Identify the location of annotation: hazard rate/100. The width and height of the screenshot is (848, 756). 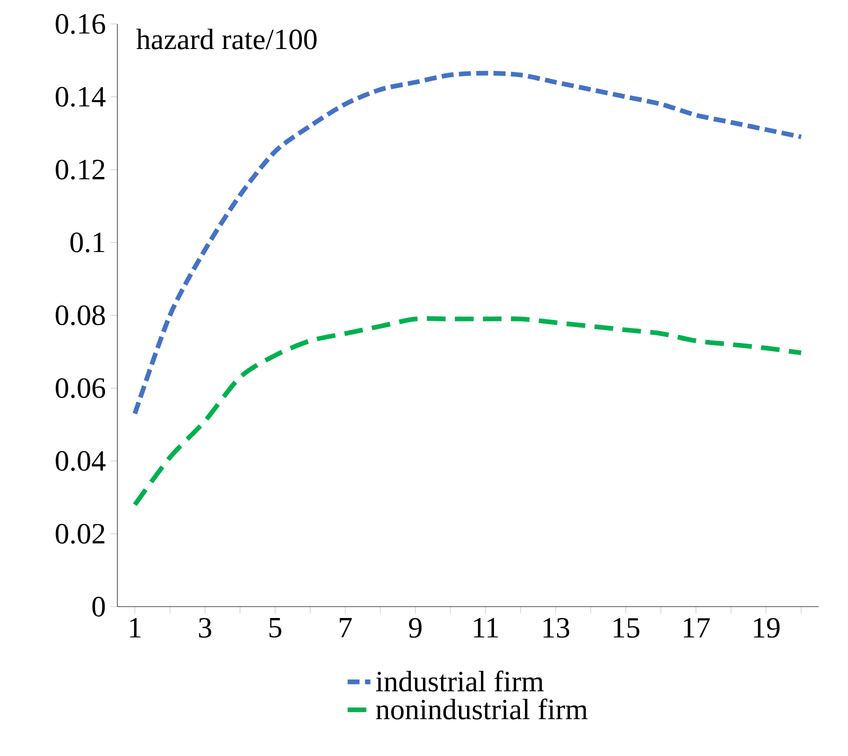
(226, 39).